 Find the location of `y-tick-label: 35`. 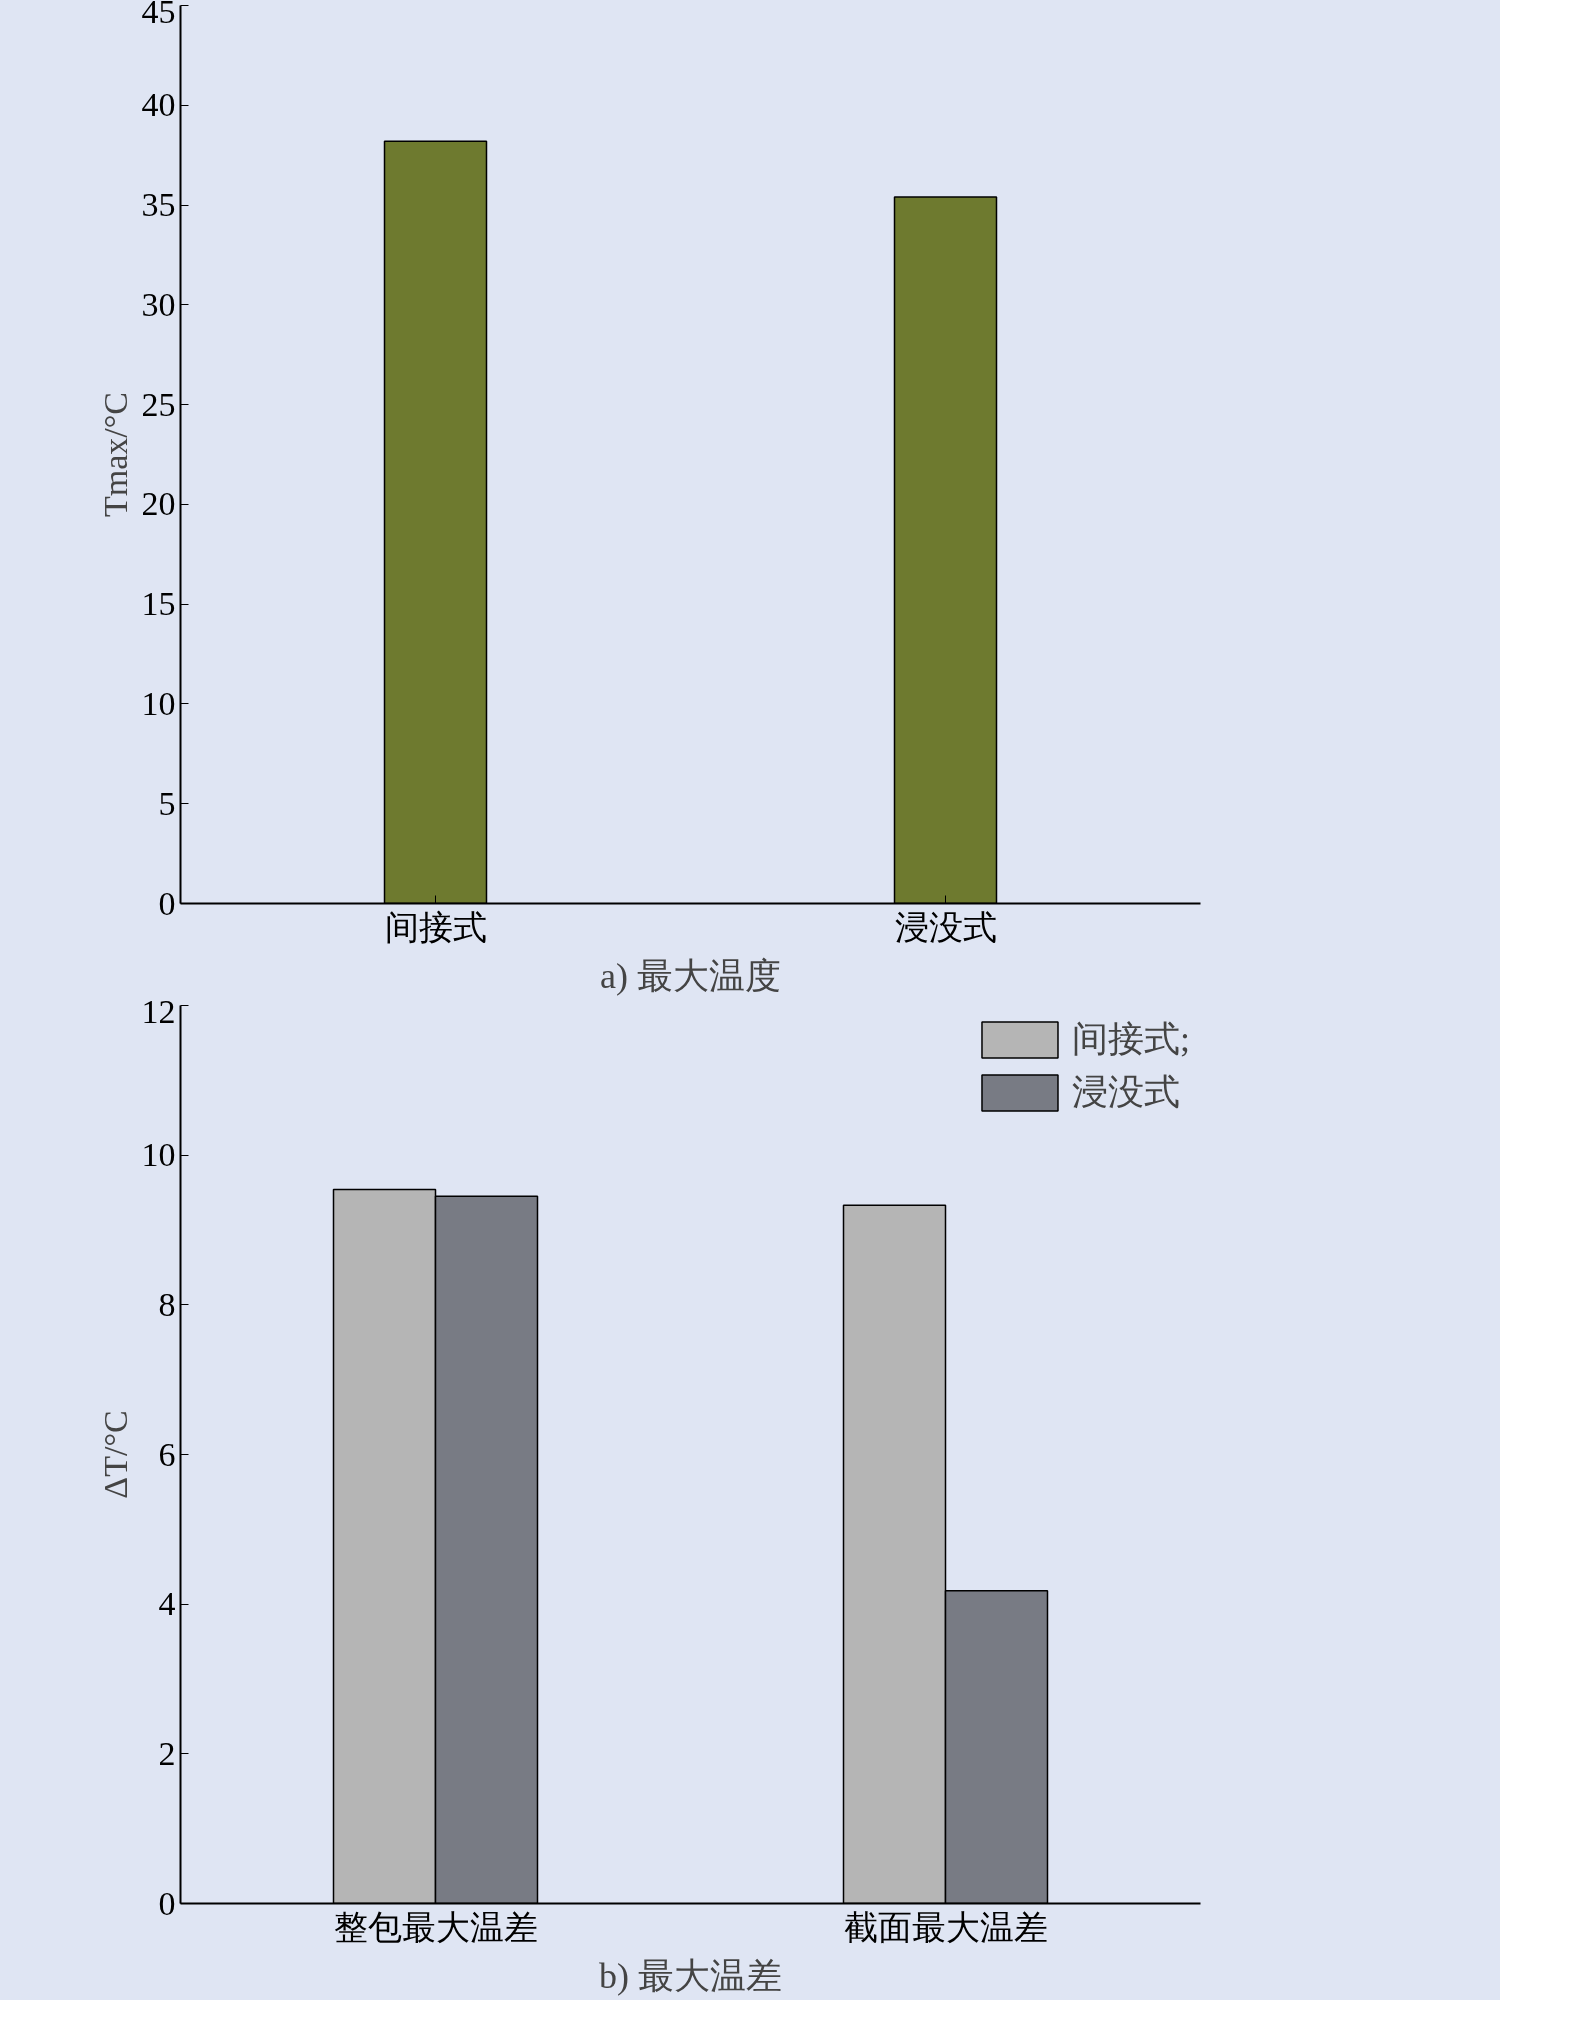

y-tick-label: 35 is located at coordinates (158, 205).